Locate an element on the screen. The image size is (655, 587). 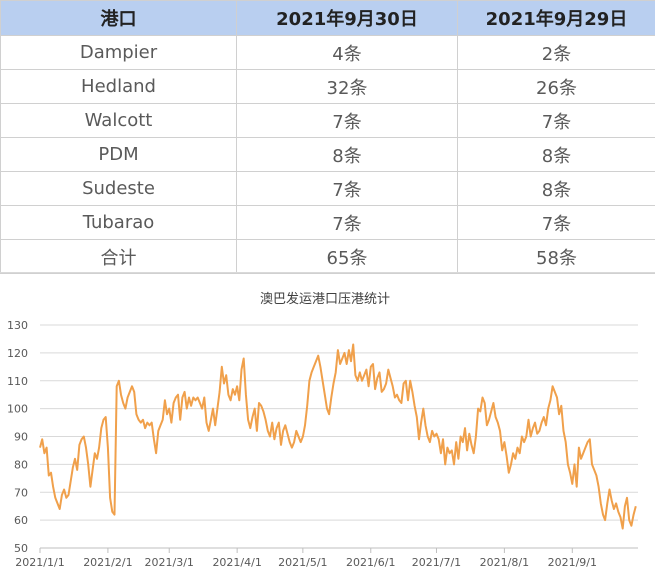
x-tick-label: 2021/3/1 is located at coordinates (169, 562).